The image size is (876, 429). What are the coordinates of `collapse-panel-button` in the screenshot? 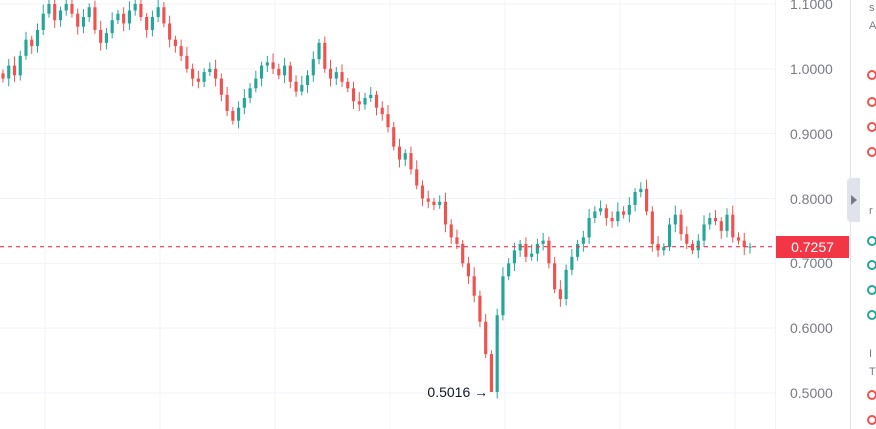 It's located at (853, 200).